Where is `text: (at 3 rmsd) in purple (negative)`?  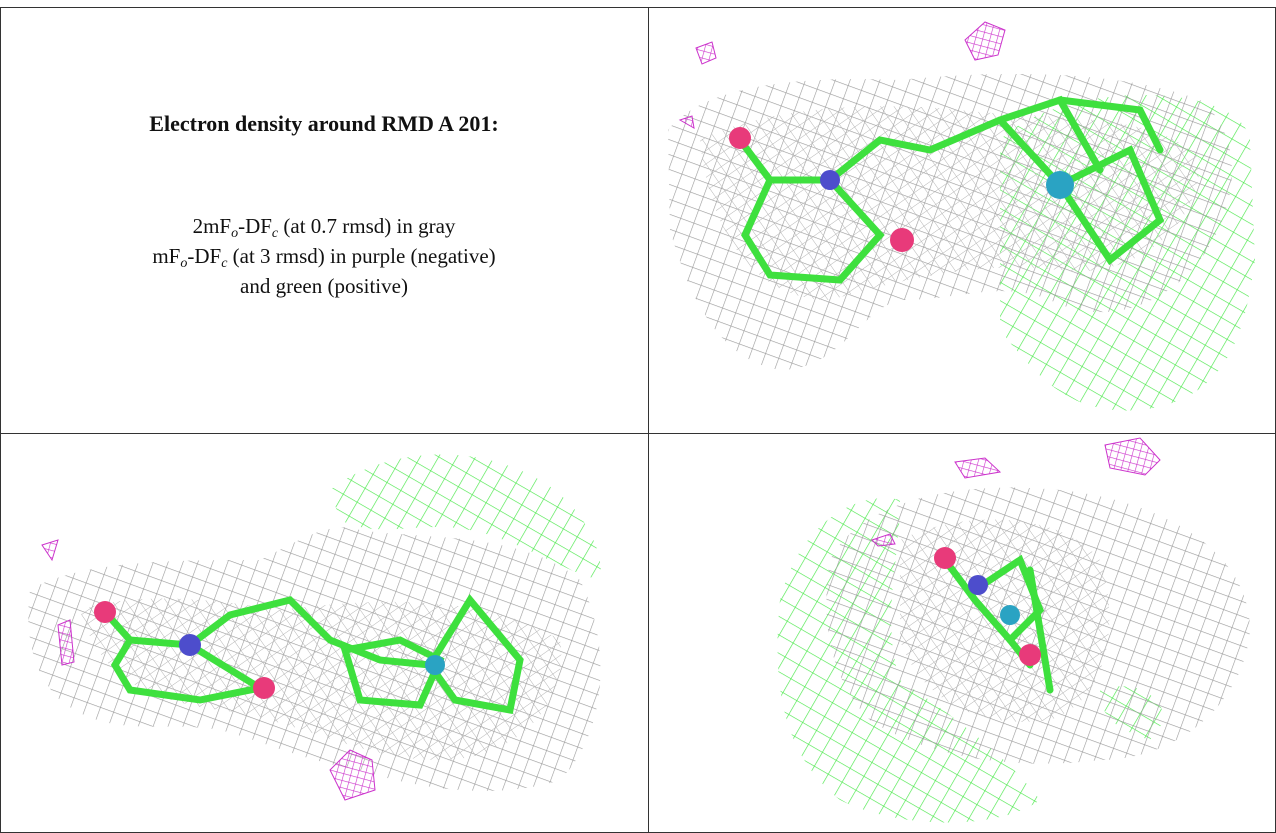 text: (at 3 rmsd) in purple (negative) is located at coordinates (361, 256).